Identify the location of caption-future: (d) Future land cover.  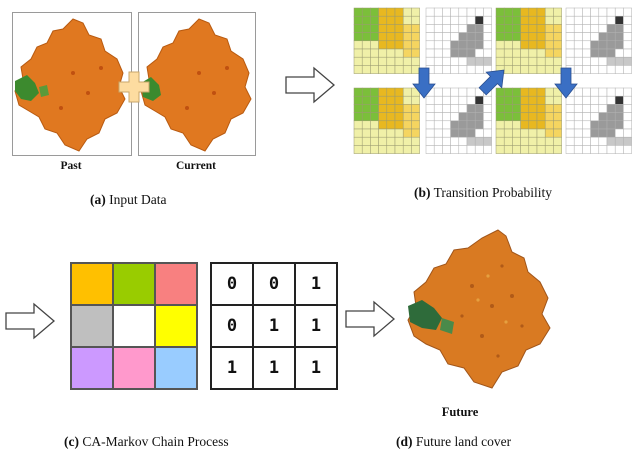
(453, 442).